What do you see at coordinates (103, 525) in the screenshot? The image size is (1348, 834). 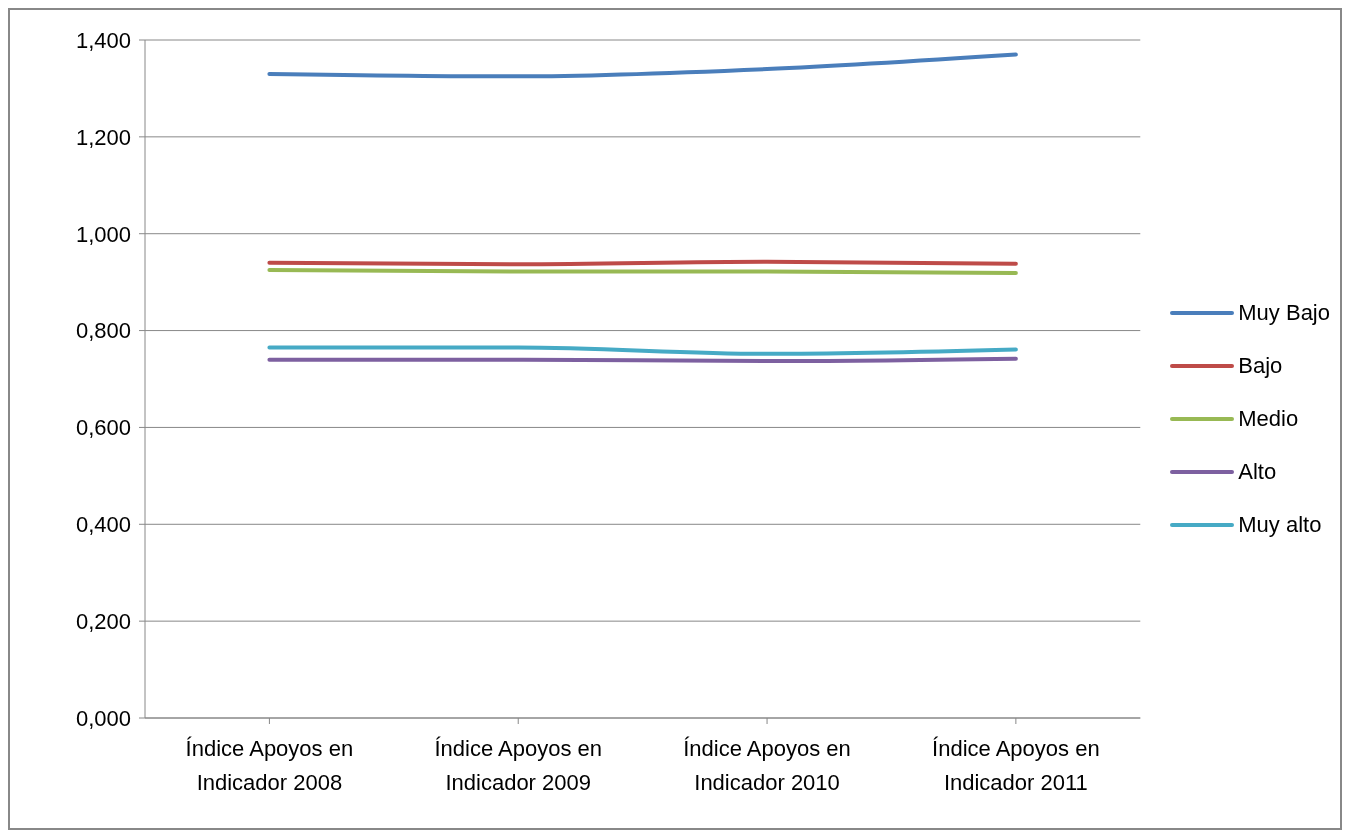 I see `y-tick-label: 0,400` at bounding box center [103, 525].